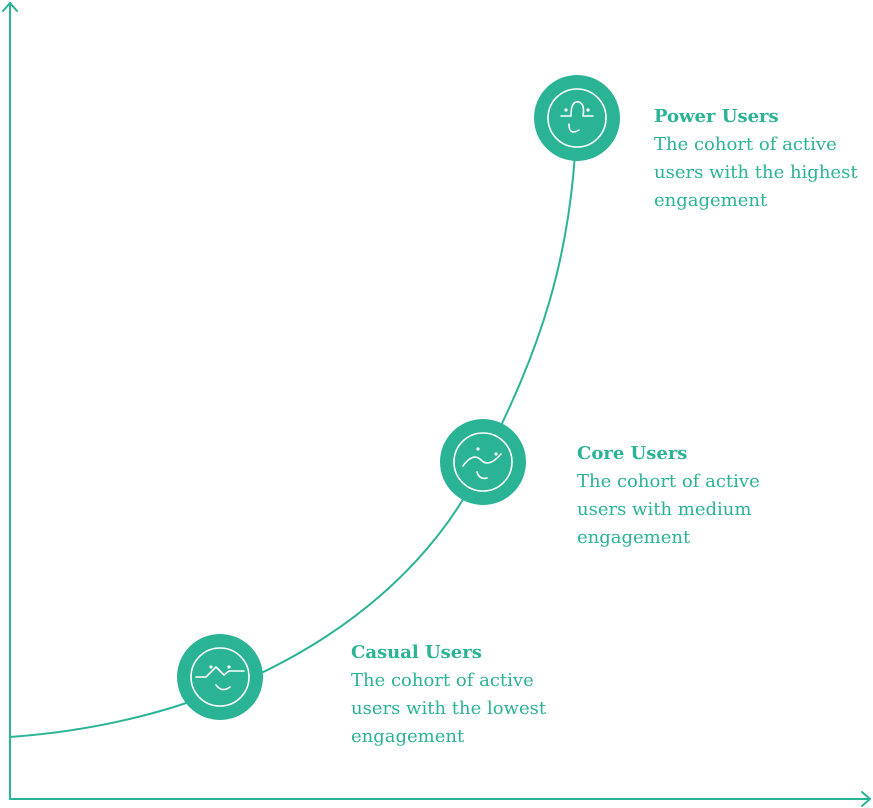  I want to click on core-users-node, so click(483, 462).